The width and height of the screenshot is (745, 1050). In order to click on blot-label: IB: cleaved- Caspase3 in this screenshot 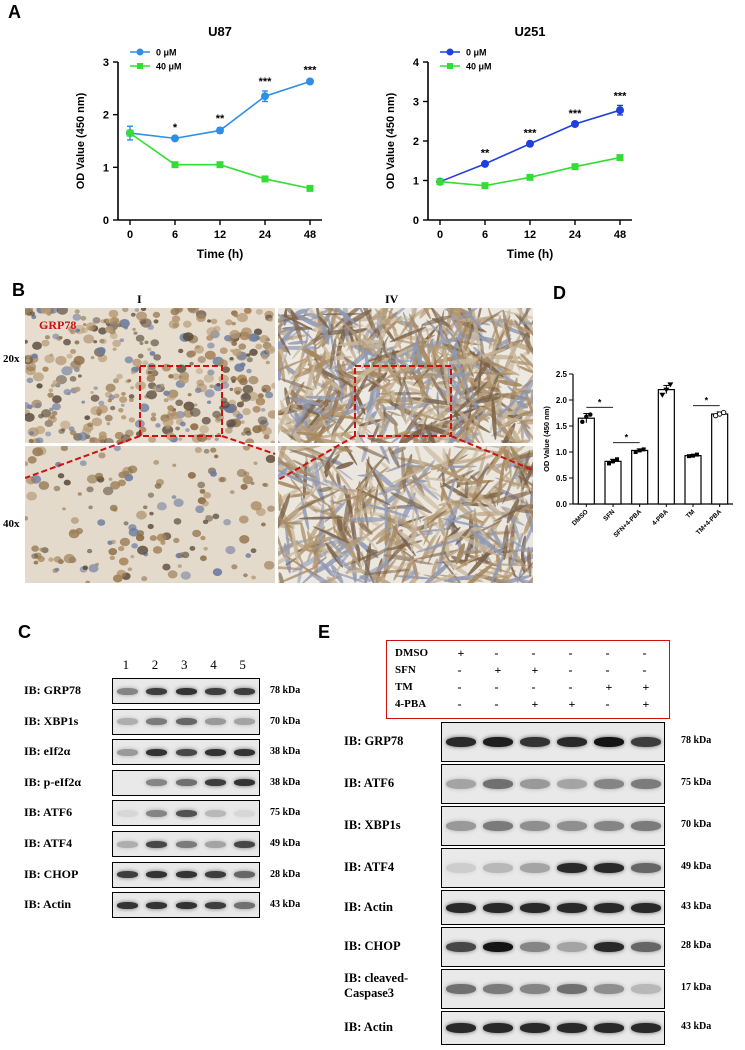, I will do `click(376, 985)`.